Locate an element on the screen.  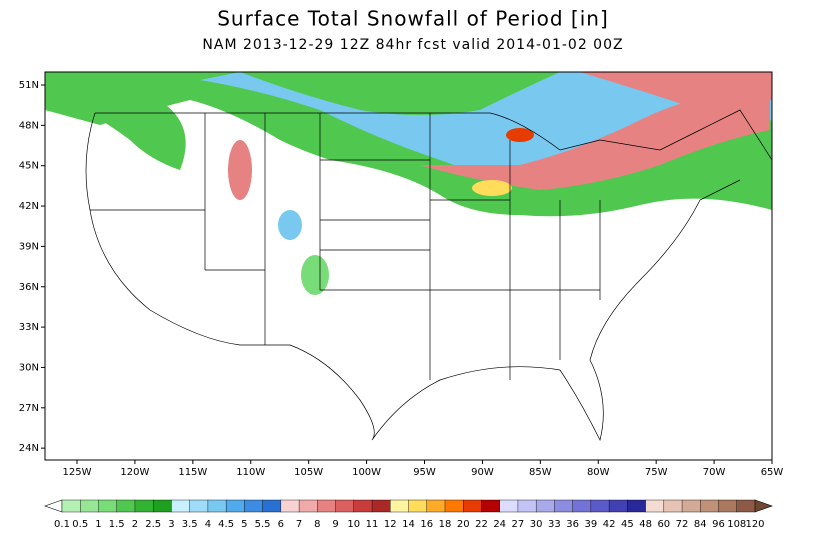
colorbar-label: 8 is located at coordinates (317, 524).